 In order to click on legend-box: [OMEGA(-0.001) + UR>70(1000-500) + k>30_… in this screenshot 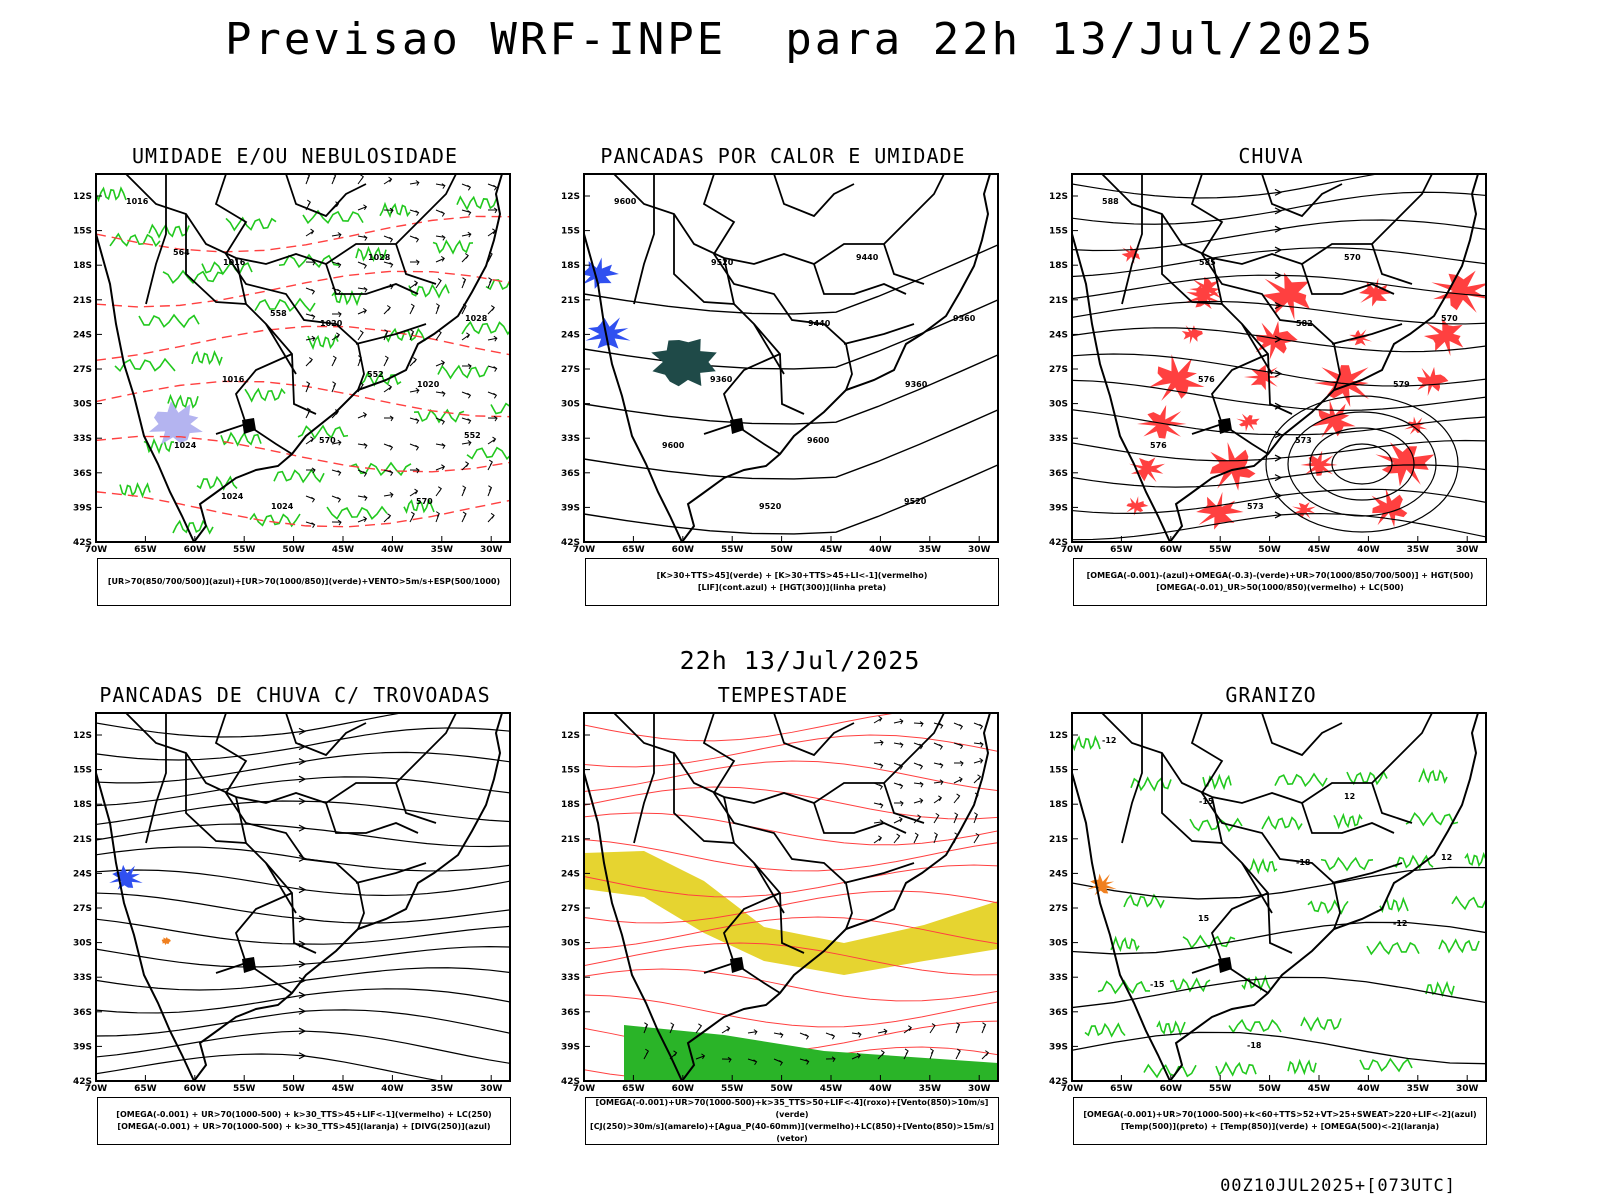, I will do `click(304, 1121)`.